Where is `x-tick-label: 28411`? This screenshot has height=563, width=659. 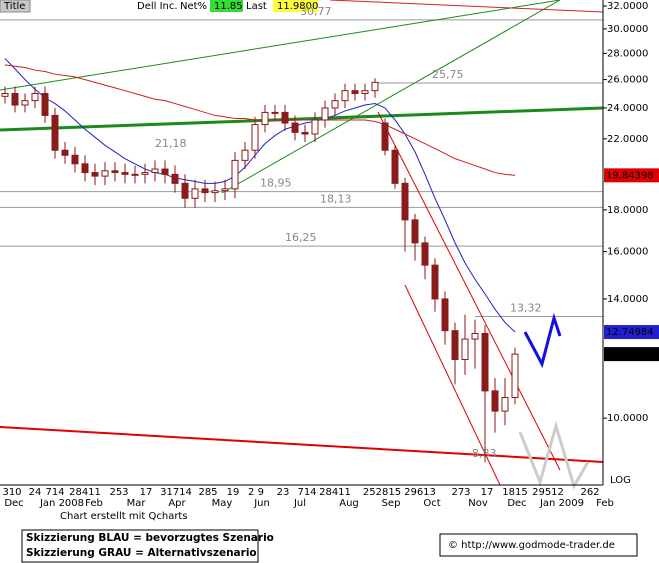
x-tick-label: 28411 is located at coordinates (335, 492).